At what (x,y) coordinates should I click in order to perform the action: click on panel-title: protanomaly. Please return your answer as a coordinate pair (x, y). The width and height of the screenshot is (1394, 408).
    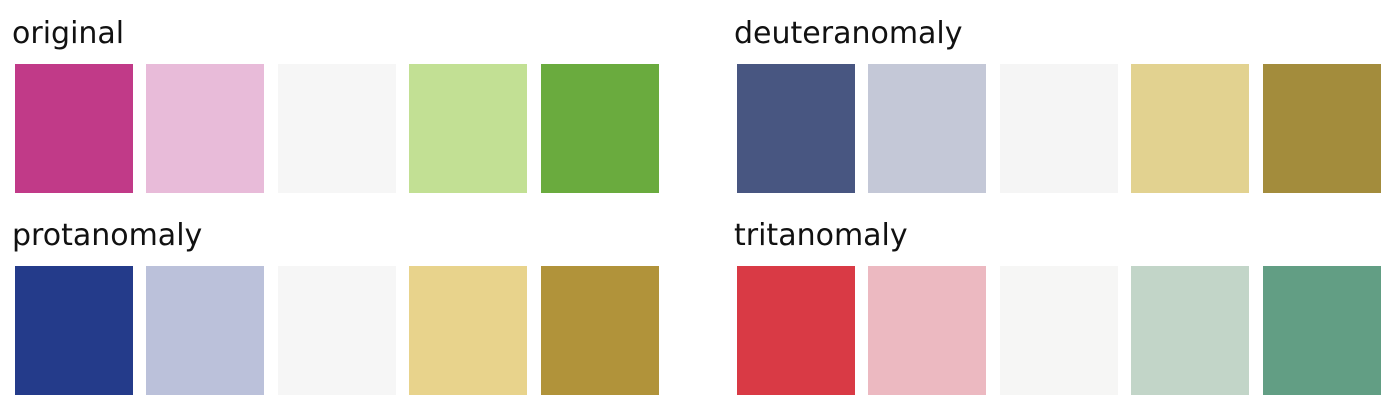
    Looking at the image, I should click on (107, 235).